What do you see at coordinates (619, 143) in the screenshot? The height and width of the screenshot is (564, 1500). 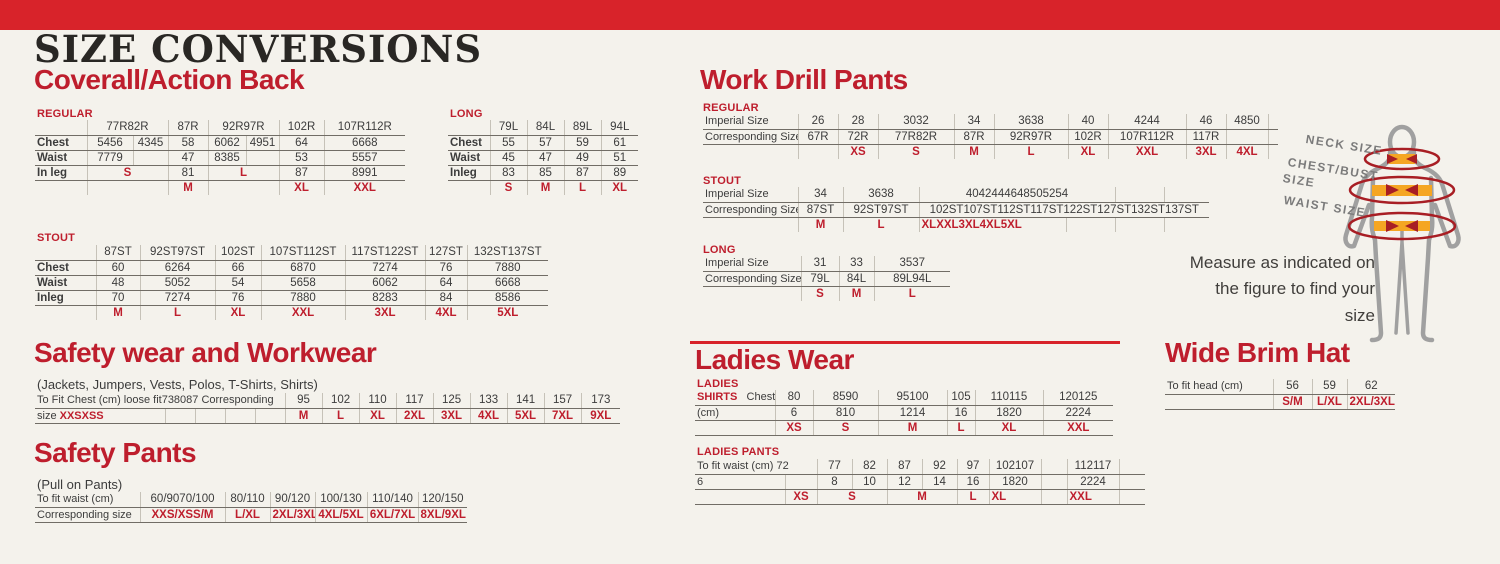 I see `table-cell: 61` at bounding box center [619, 143].